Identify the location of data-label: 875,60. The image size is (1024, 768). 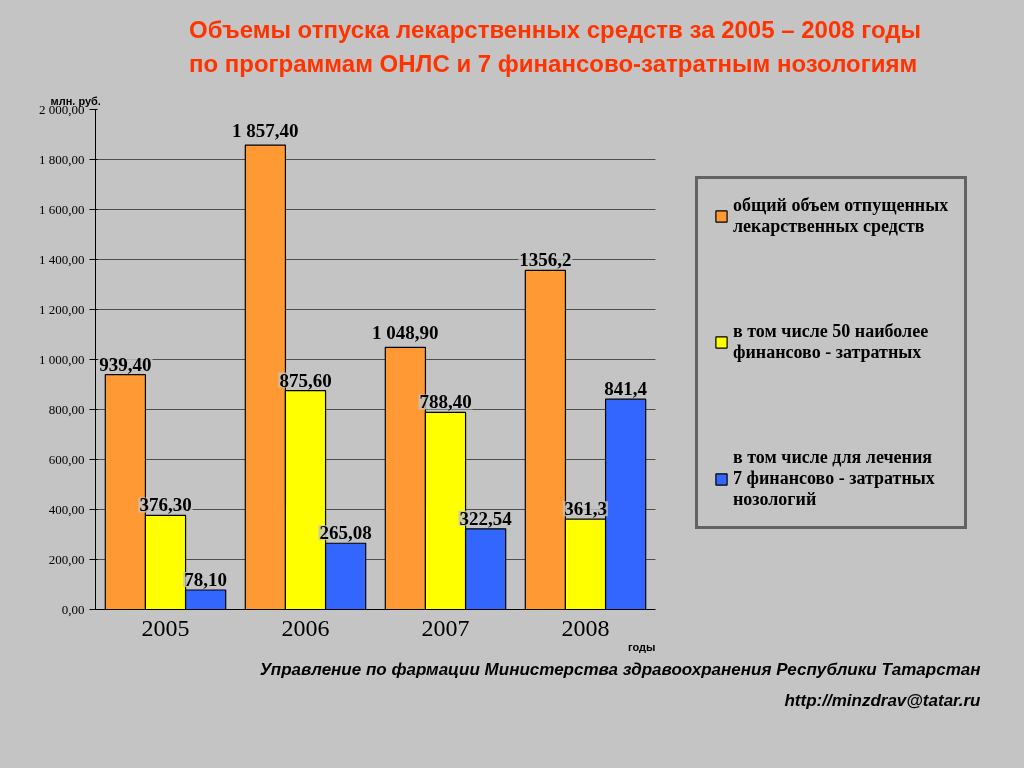
(305, 380).